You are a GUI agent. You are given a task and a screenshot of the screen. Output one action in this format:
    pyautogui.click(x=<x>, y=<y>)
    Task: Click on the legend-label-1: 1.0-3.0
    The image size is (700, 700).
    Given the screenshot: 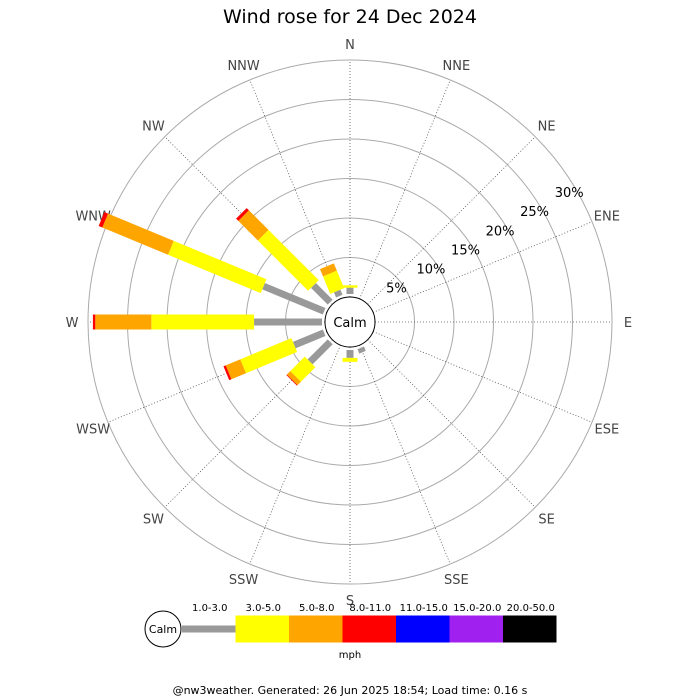 What is the action you would take?
    pyautogui.click(x=209, y=608)
    